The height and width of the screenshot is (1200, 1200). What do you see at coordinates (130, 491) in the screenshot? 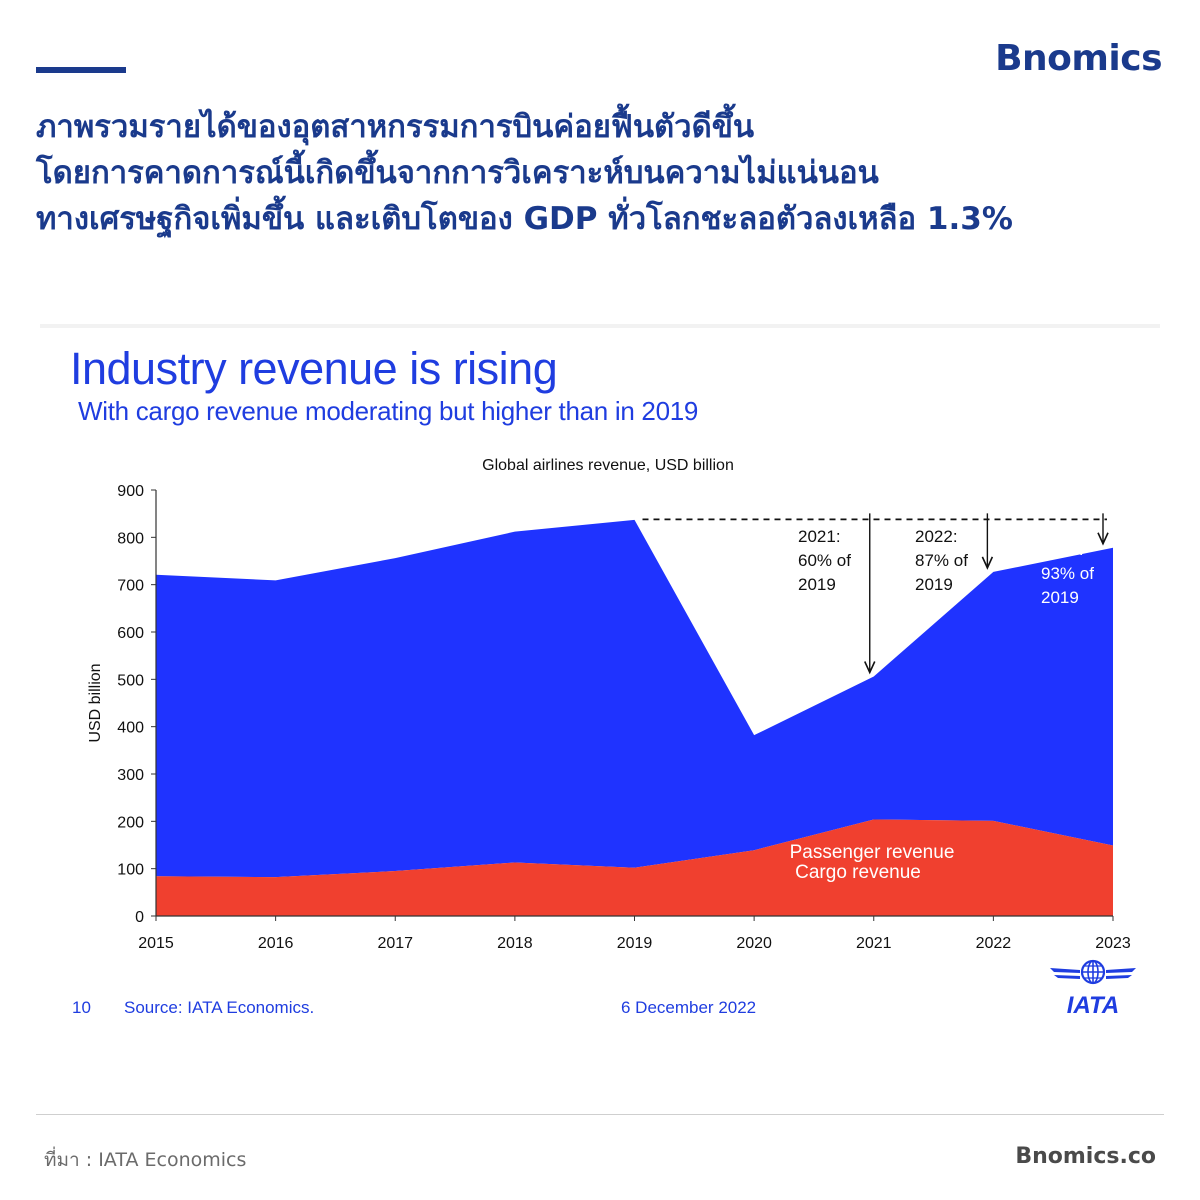
I see `y-tick-label-900: 900` at bounding box center [130, 491].